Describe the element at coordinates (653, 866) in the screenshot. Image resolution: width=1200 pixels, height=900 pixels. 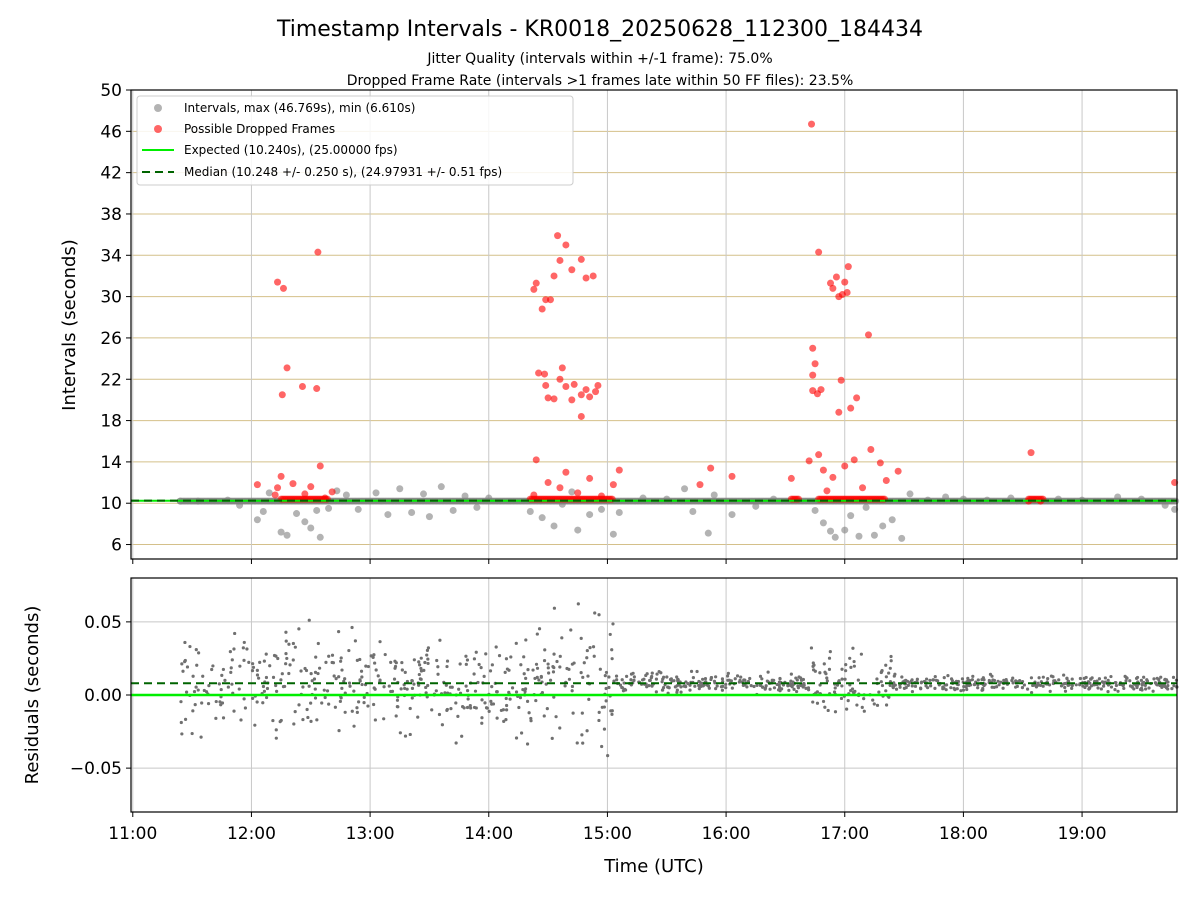
I see `time-x-axis-label: Time (UTC)` at that location.